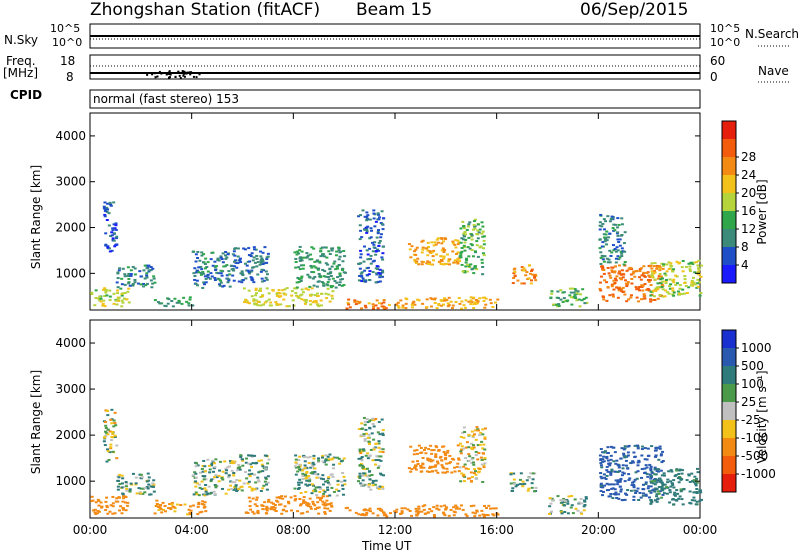 This screenshot has height=554, width=800. I want to click on y-tick-label: 3000, so click(70, 389).